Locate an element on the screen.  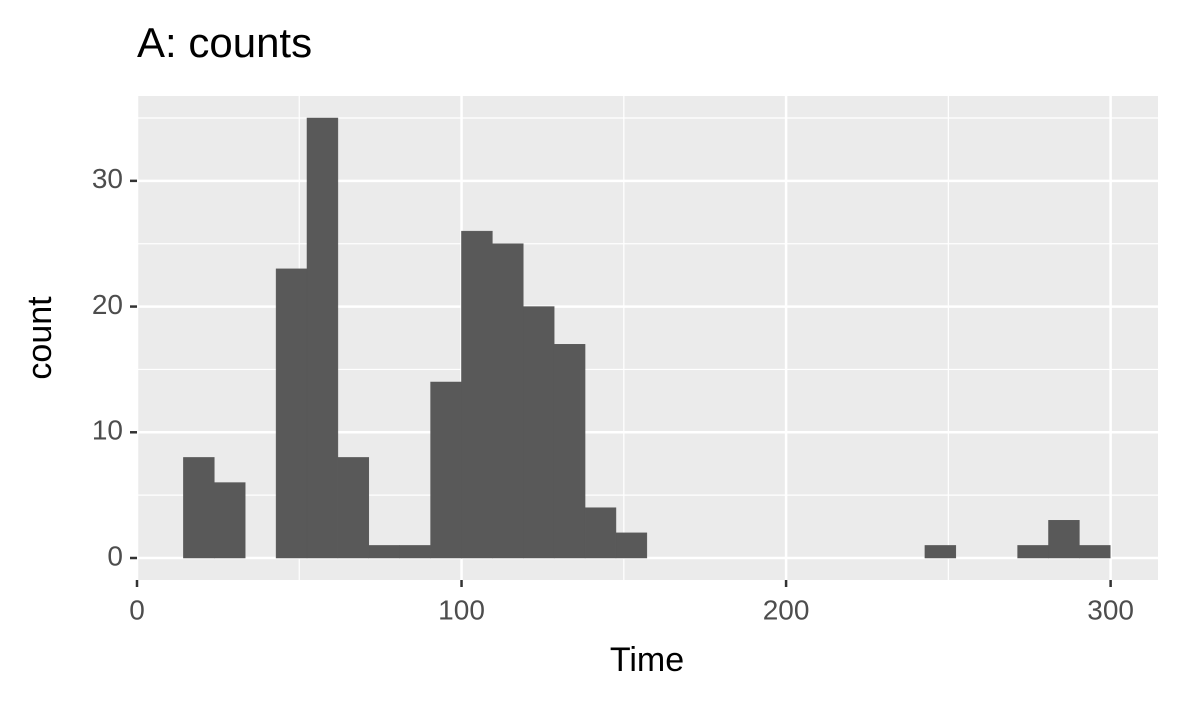
x-axis-title: Time is located at coordinates (647, 660).